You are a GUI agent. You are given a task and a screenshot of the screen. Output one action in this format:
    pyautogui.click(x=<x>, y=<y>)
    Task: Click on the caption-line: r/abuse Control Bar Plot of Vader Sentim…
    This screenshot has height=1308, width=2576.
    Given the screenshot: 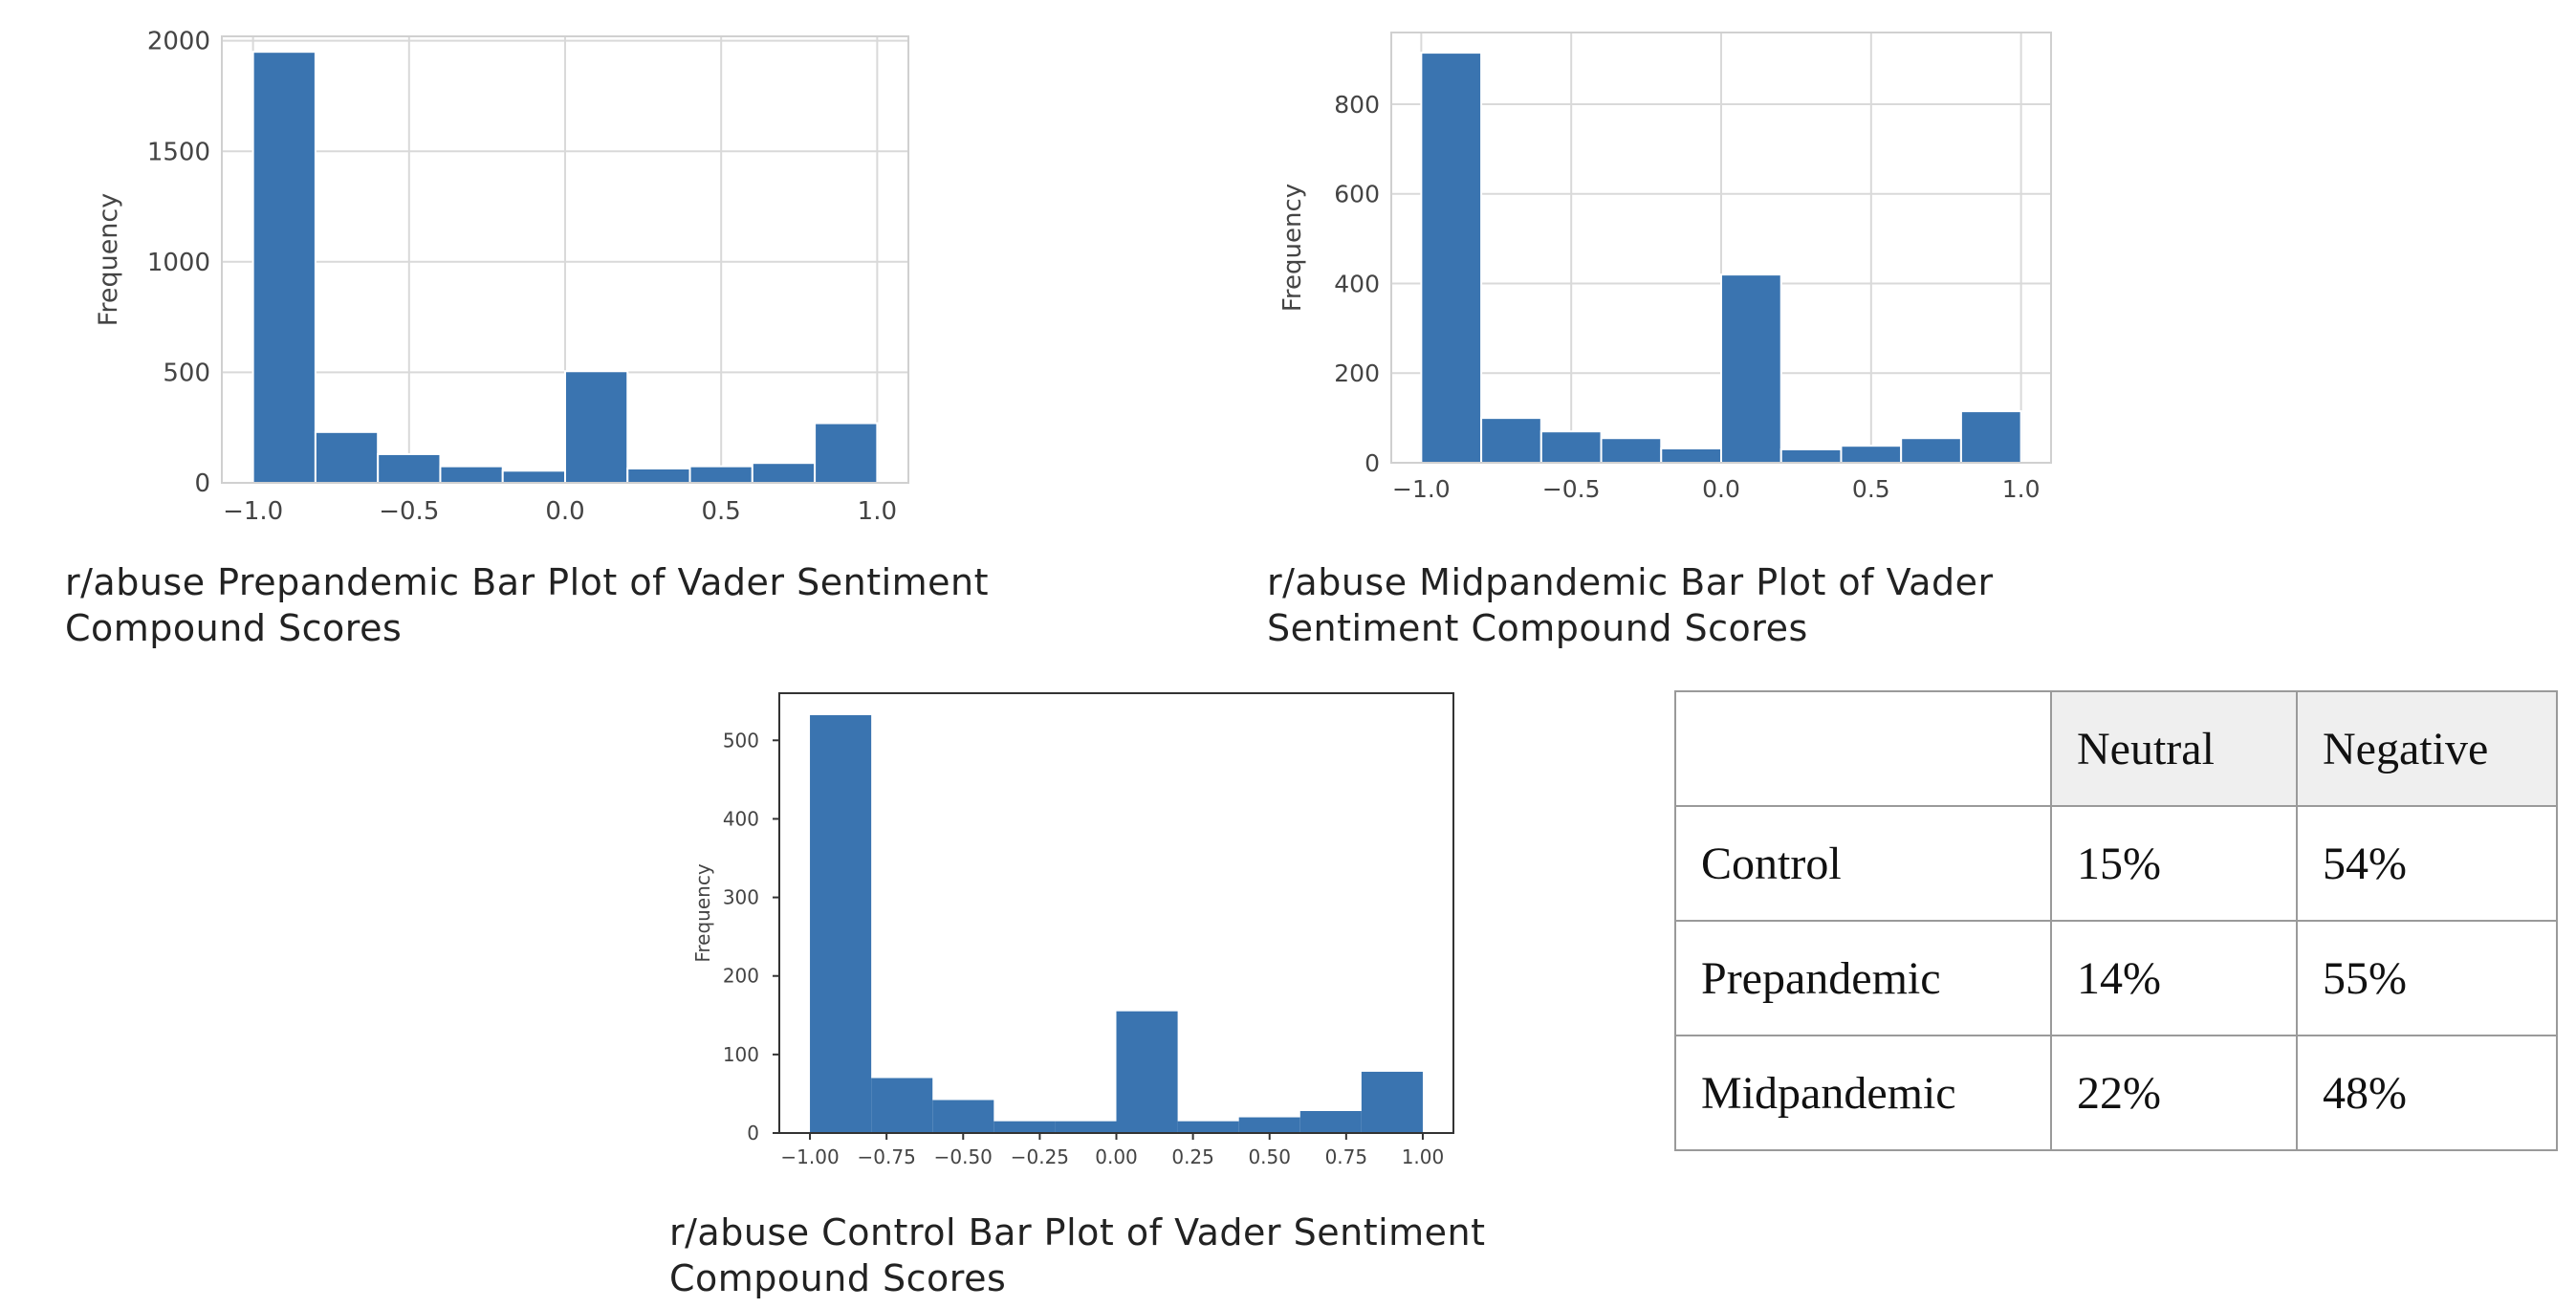 What is the action you would take?
    pyautogui.click(x=1077, y=1232)
    